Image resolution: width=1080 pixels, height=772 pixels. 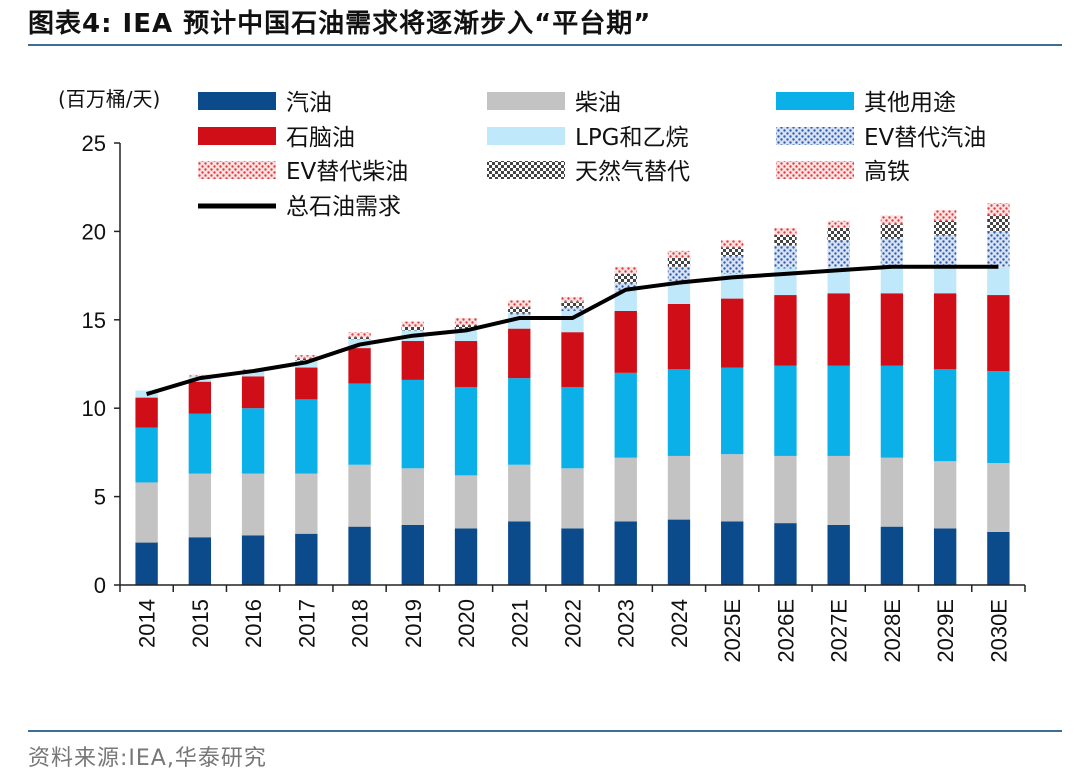 I want to click on legend-item-gas_sub: 天然气替代, so click(x=588, y=172).